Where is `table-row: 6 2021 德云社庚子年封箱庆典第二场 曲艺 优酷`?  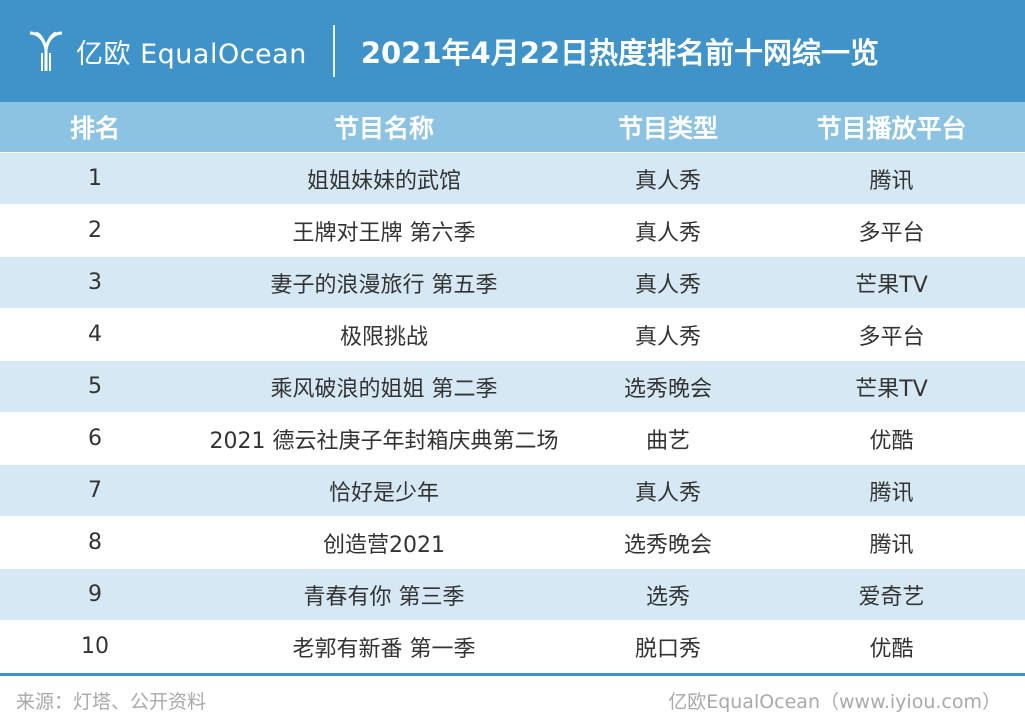 table-row: 6 2021 德云社庚子年封箱庆典第二场 曲艺 优酷 is located at coordinates (512, 439).